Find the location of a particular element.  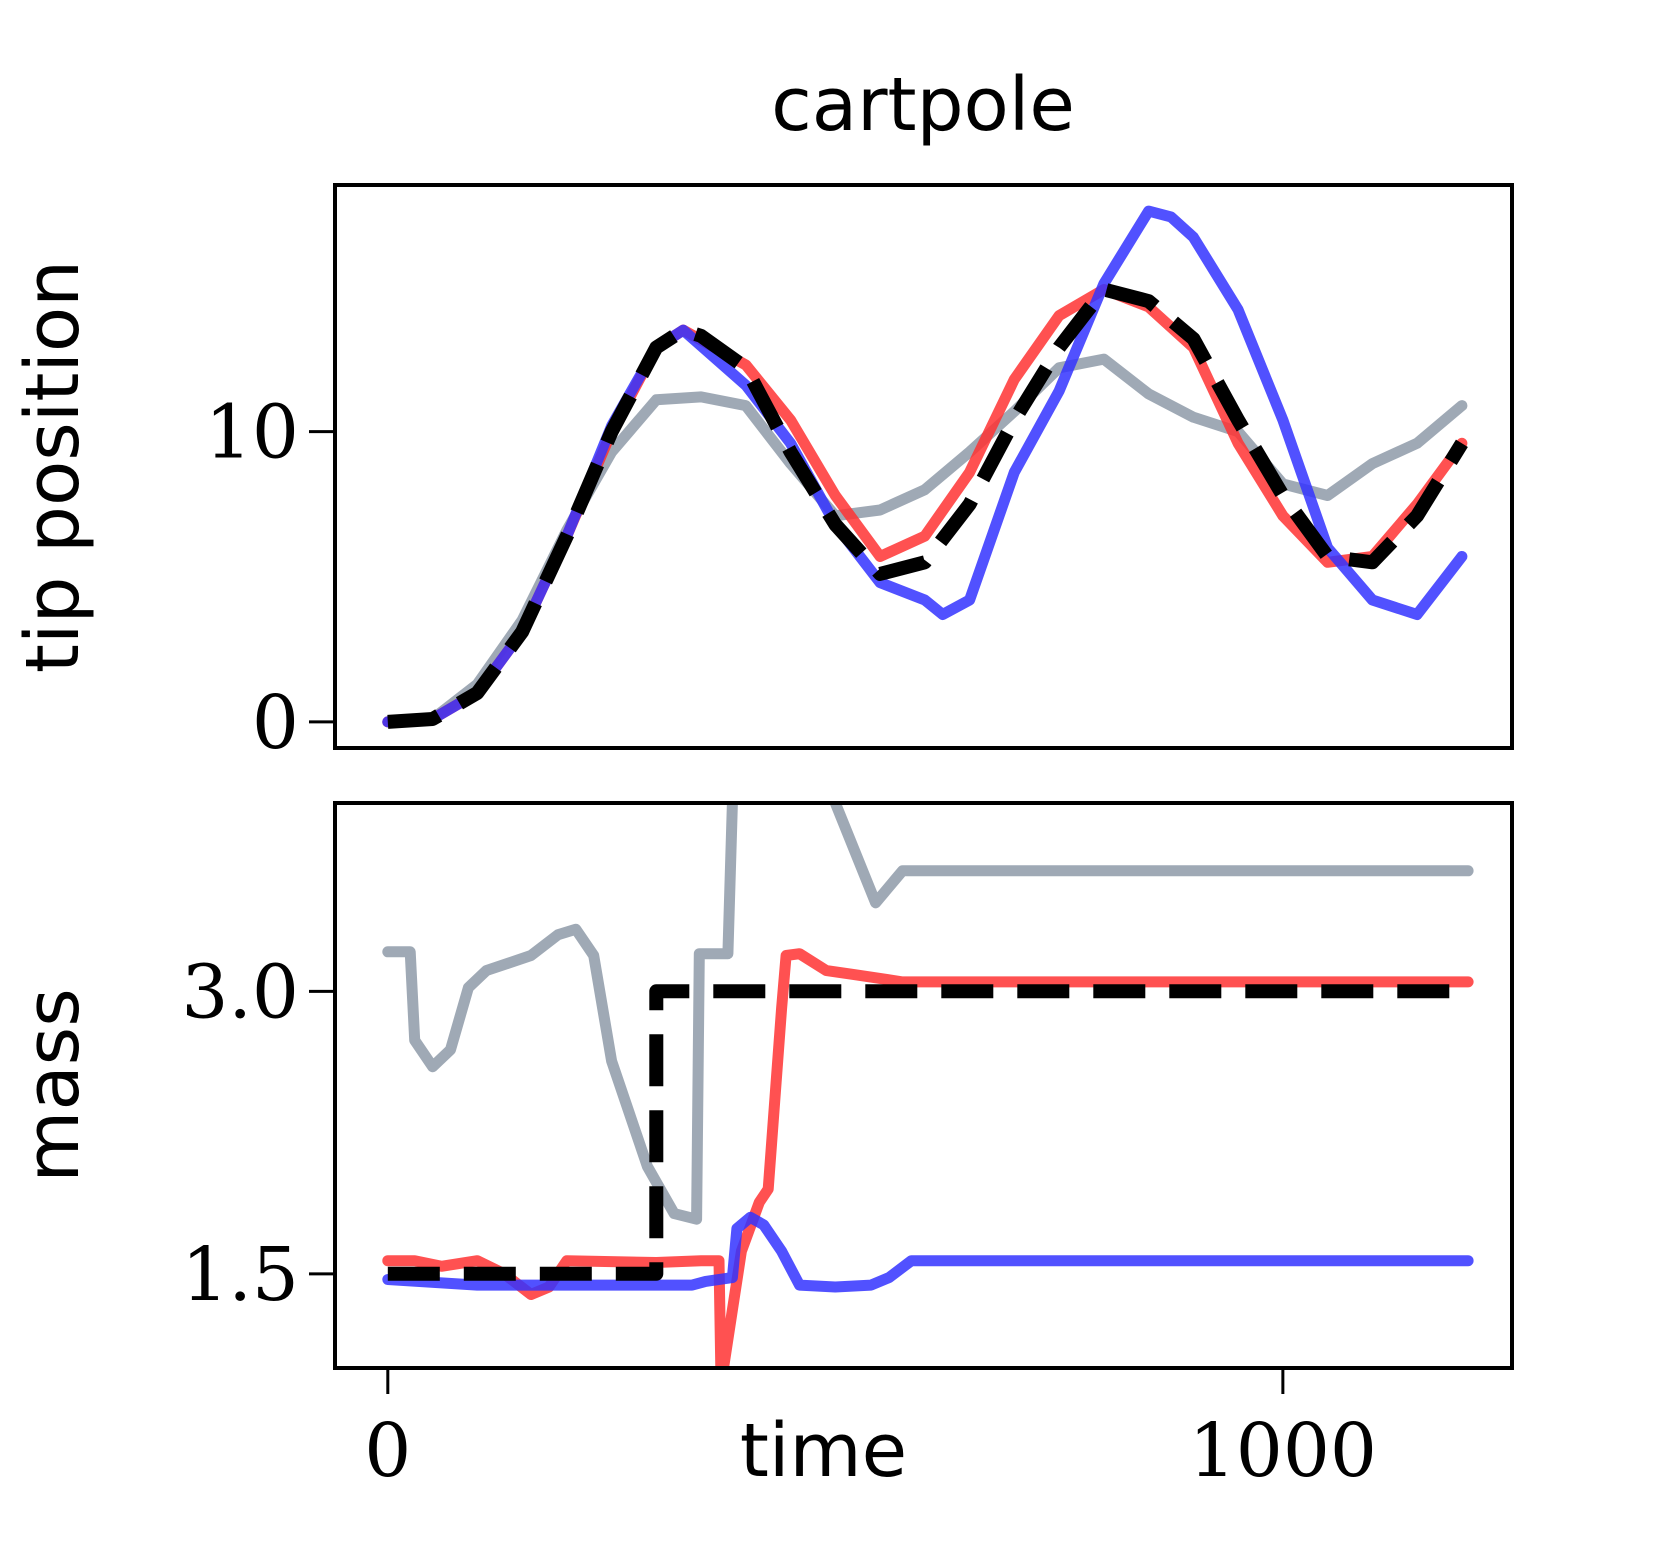

y-tick-label: 1.5 is located at coordinates (240, 1275).